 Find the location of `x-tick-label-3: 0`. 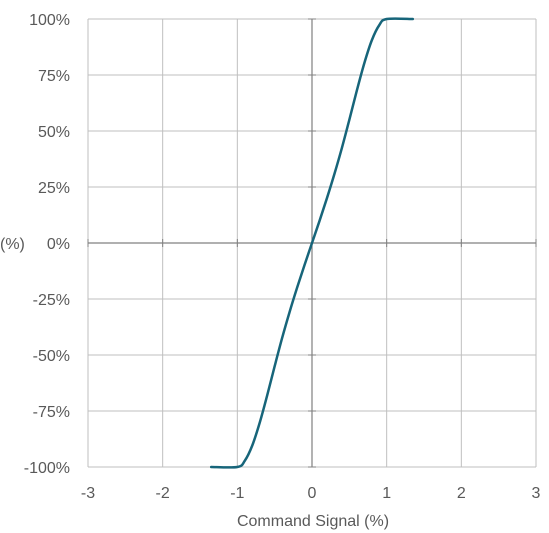

x-tick-label-3: 0 is located at coordinates (312, 493).